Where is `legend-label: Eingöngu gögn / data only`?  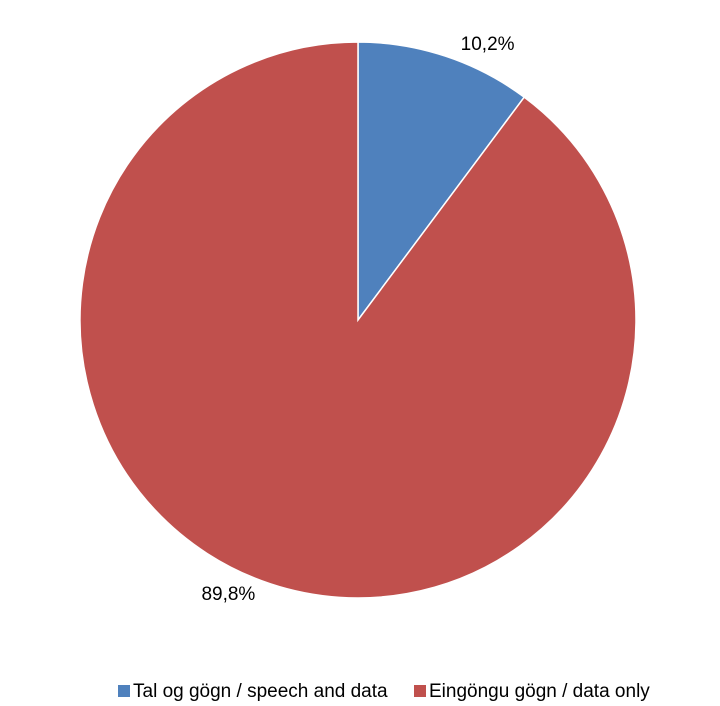
legend-label: Eingöngu gögn / data only is located at coordinates (539, 691).